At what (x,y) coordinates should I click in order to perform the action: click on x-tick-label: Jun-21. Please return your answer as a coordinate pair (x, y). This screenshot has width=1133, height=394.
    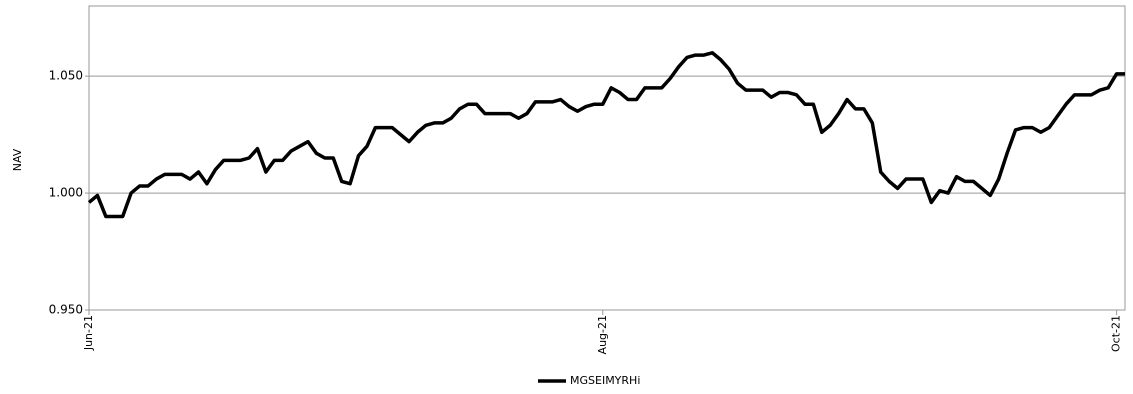
    Looking at the image, I should click on (88, 333).